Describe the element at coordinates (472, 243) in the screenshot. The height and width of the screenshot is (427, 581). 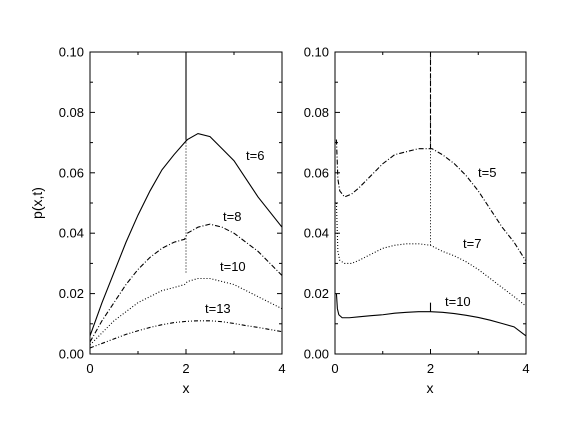
I see `curve-label-t7: t=7` at that location.